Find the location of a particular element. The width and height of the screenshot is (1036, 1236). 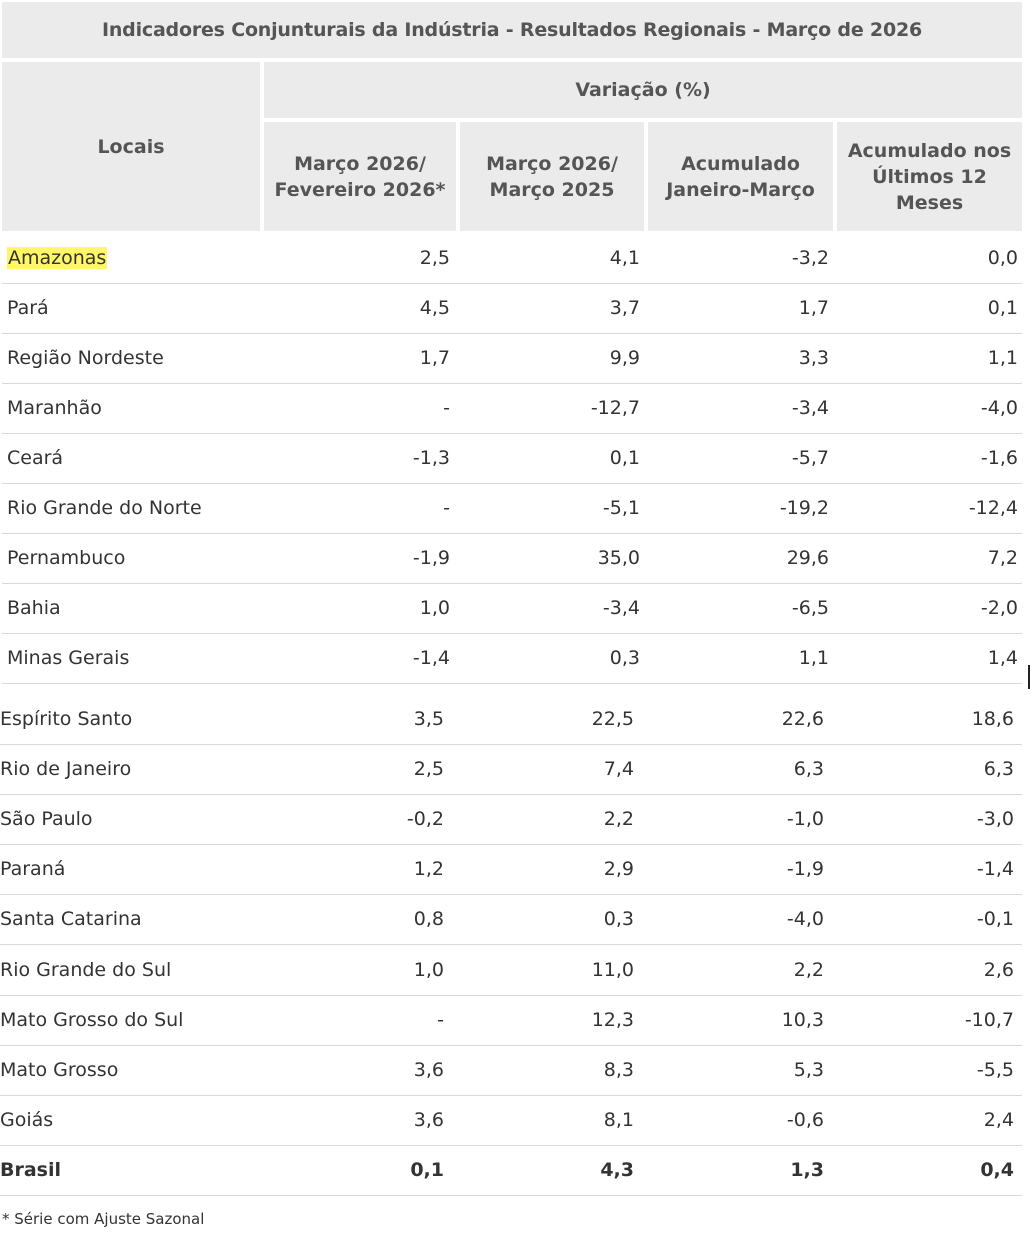

row-local-label: Região Nordeste is located at coordinates (85, 358).